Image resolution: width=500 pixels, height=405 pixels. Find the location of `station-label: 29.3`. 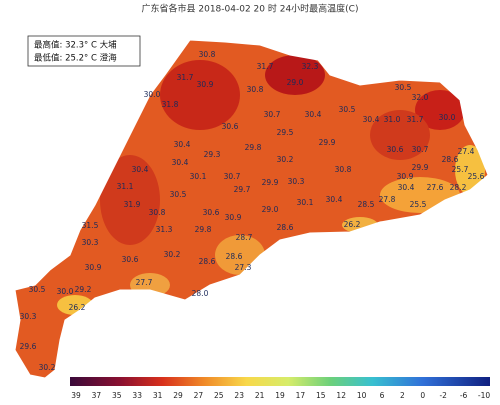

station-label: 29.3 is located at coordinates (212, 154).